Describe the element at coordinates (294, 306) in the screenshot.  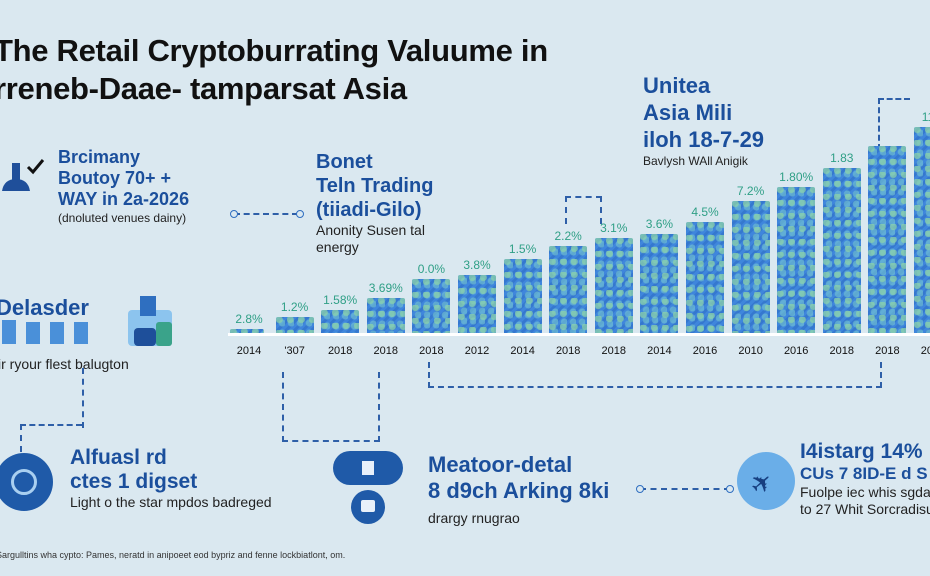
I see `value-label: 1.2%` at that location.